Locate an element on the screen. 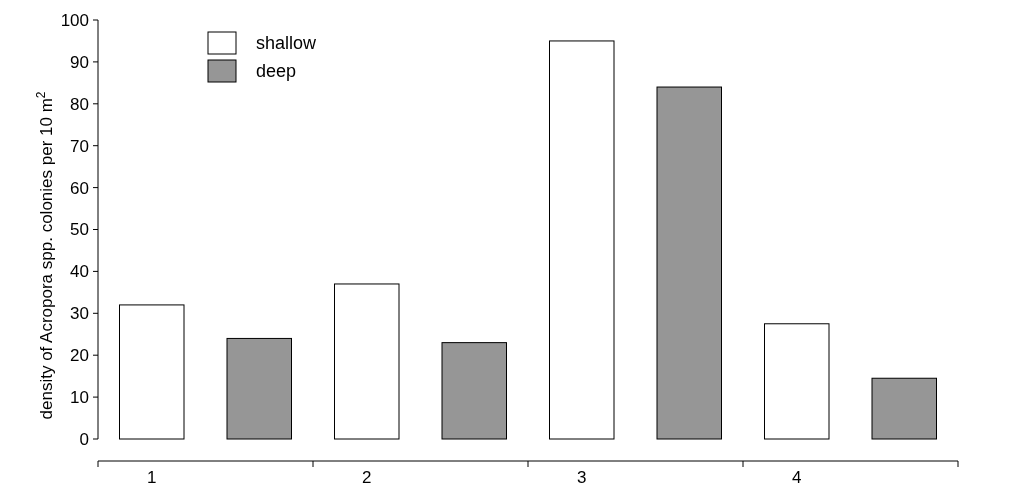 The width and height of the screenshot is (1010, 490). x-tick-label: 2 is located at coordinates (367, 477).